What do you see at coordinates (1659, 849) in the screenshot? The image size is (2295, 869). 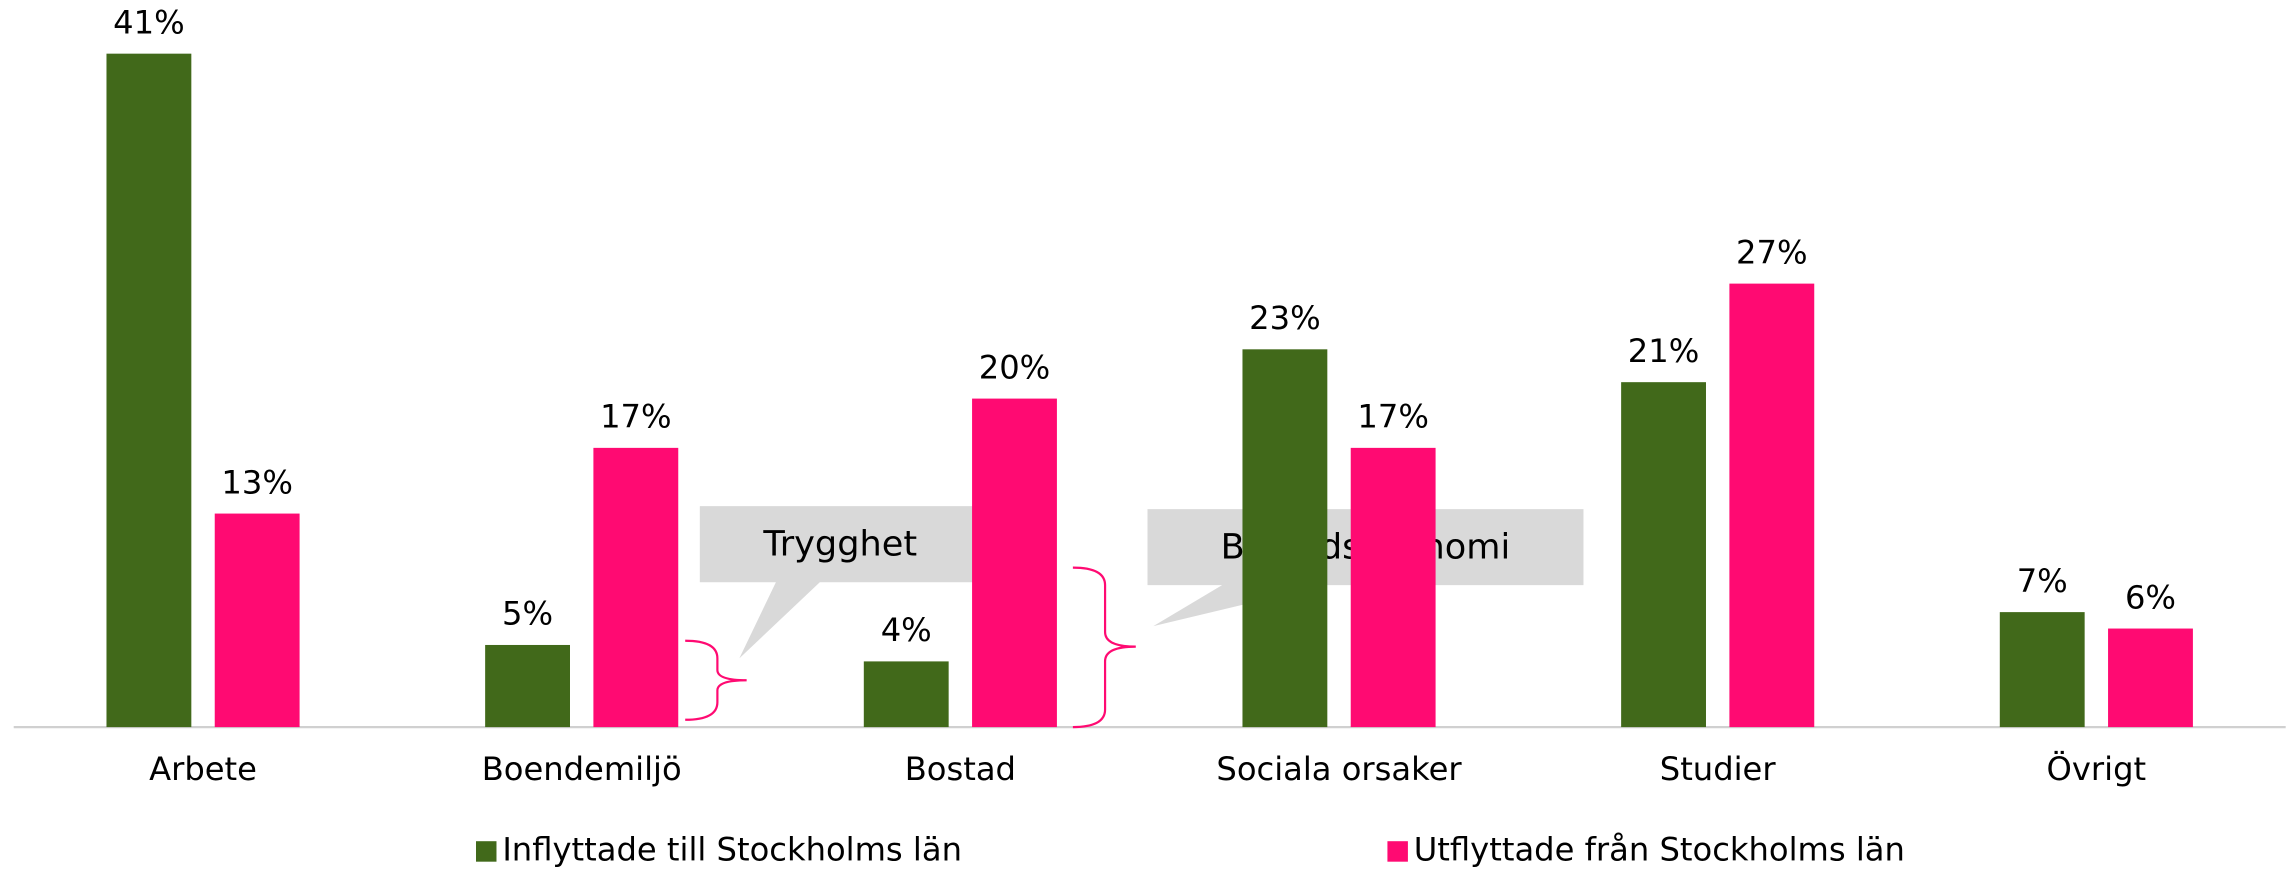 I see `legend-label: Utflyttade från Stockholms län` at bounding box center [1659, 849].